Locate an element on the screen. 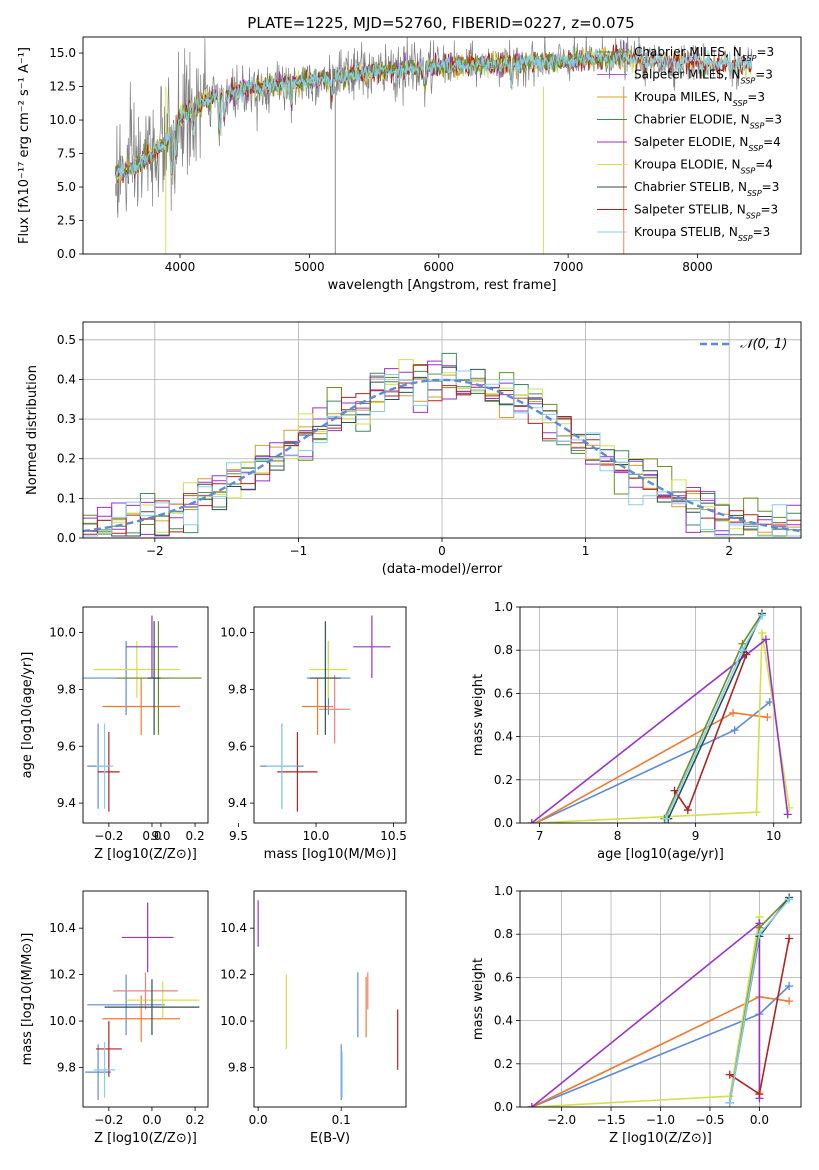  y-axis-label: Flux [fλ10⁻¹⁷ erg cm⁻² s⁻¹ A⁻¹] is located at coordinates (24, 145).